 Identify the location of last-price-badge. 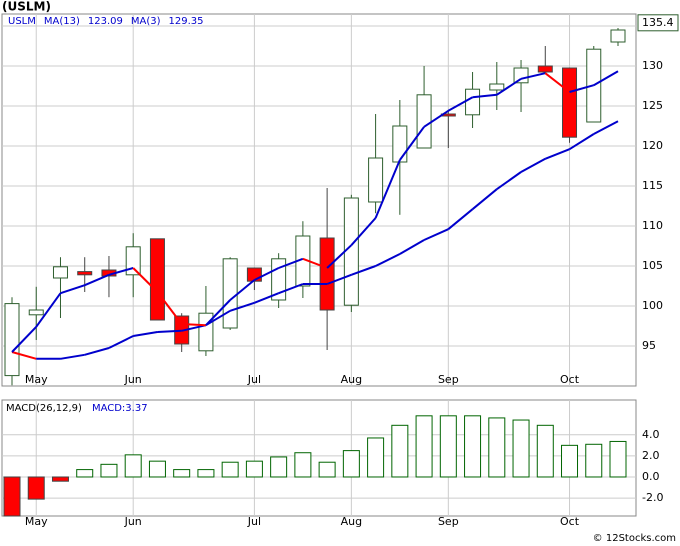
(658, 23).